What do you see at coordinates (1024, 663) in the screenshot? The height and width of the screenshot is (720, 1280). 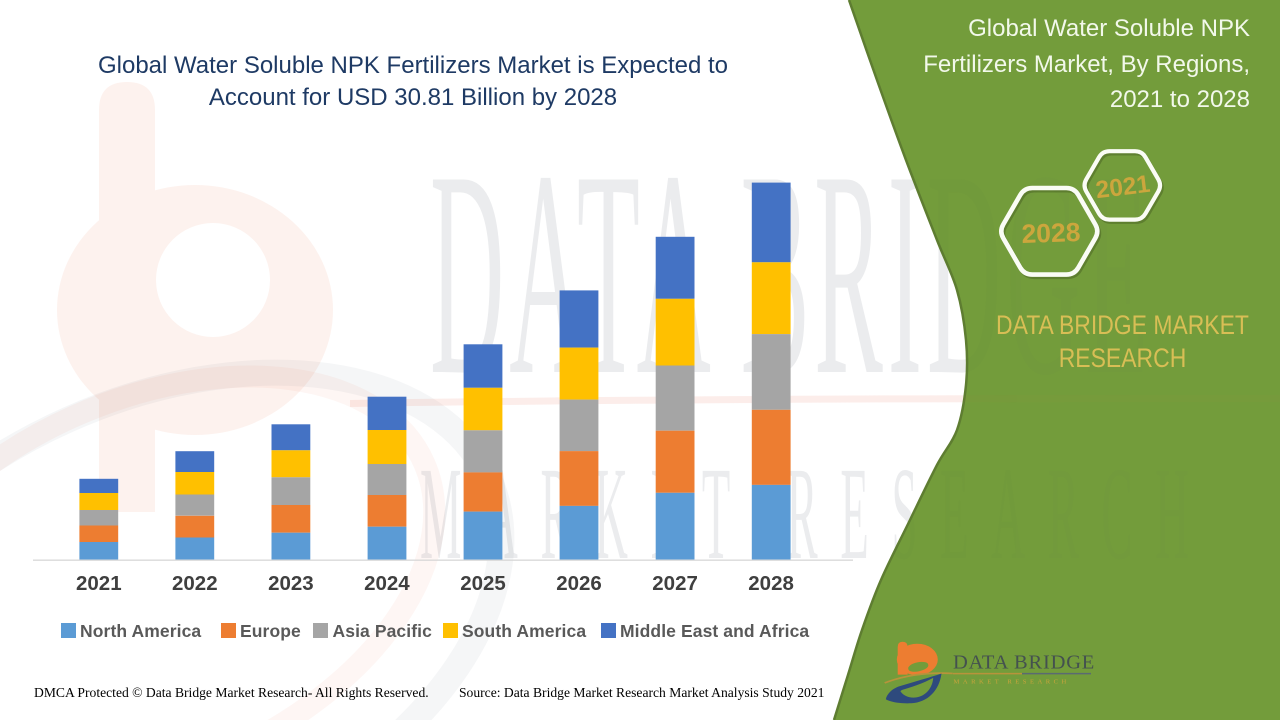 I see `svg-text: DATA BRIDGE` at bounding box center [1024, 663].